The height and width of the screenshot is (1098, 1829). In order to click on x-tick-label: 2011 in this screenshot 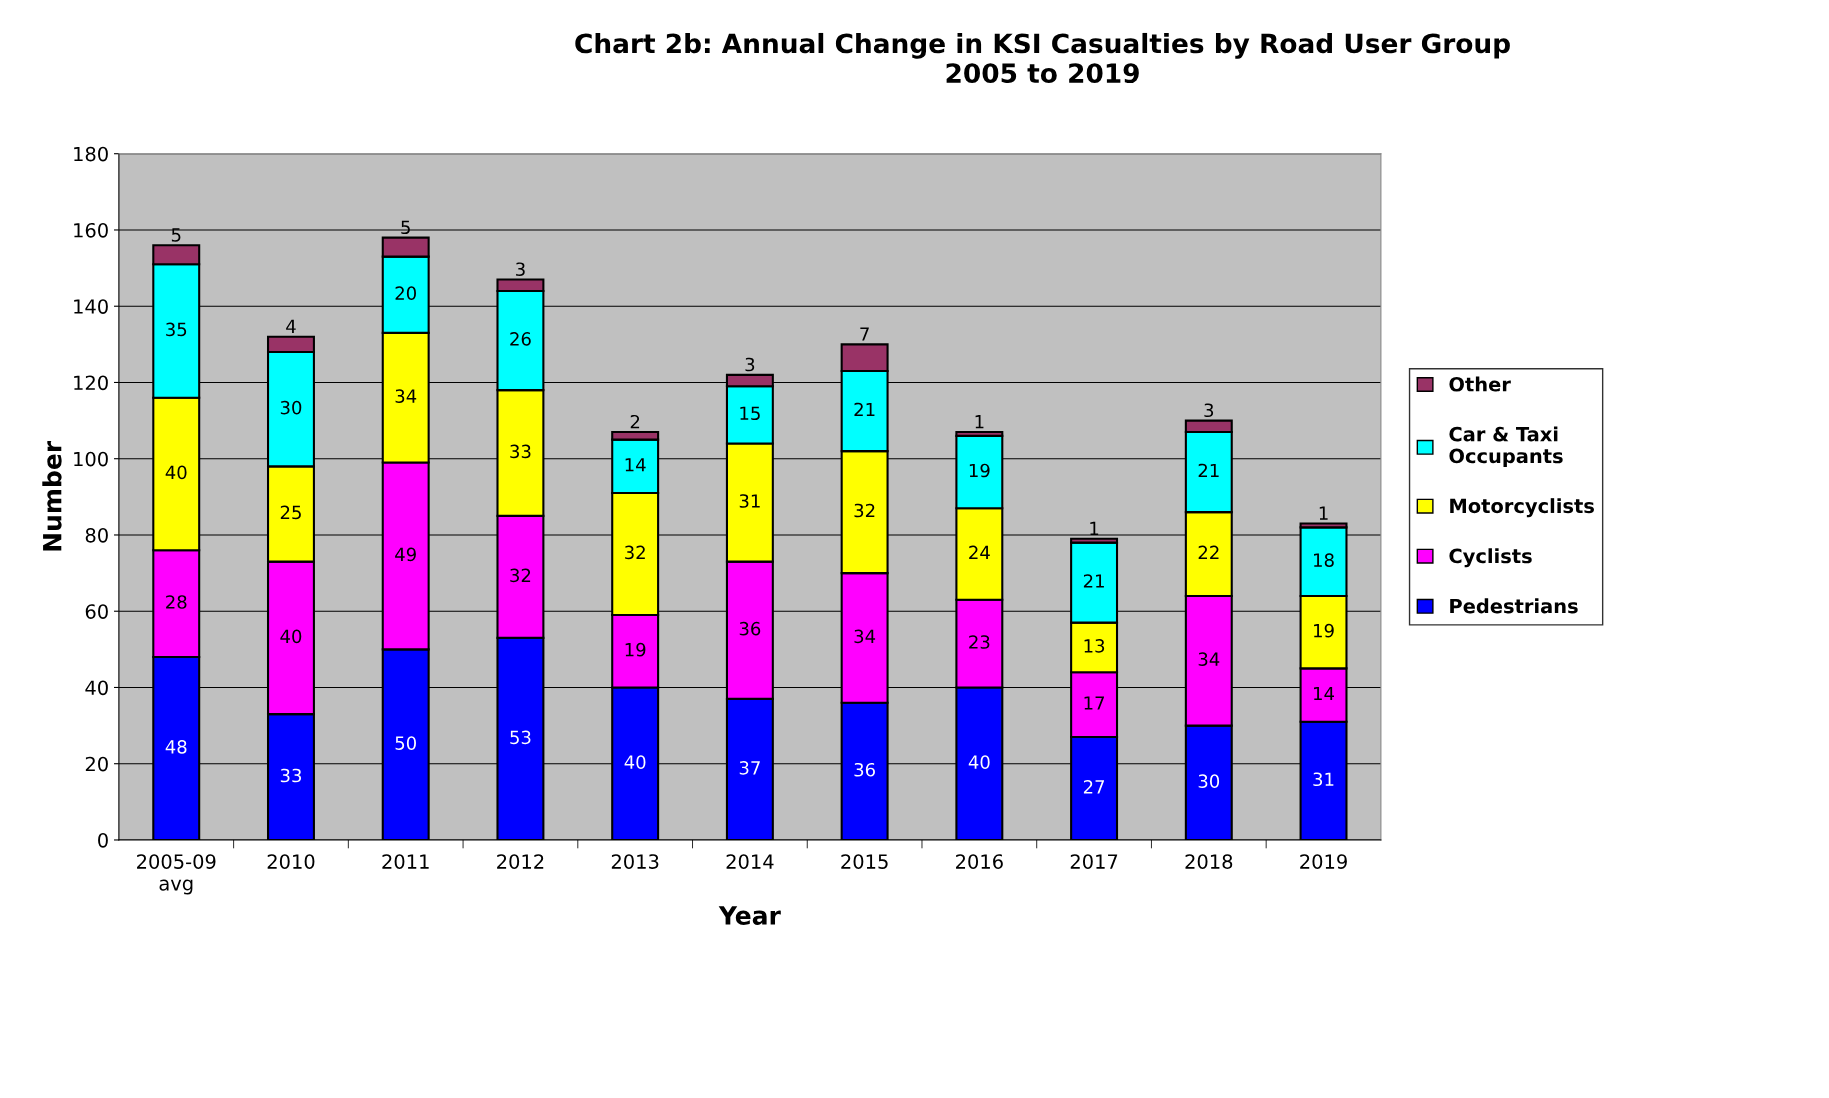, I will do `click(405, 861)`.